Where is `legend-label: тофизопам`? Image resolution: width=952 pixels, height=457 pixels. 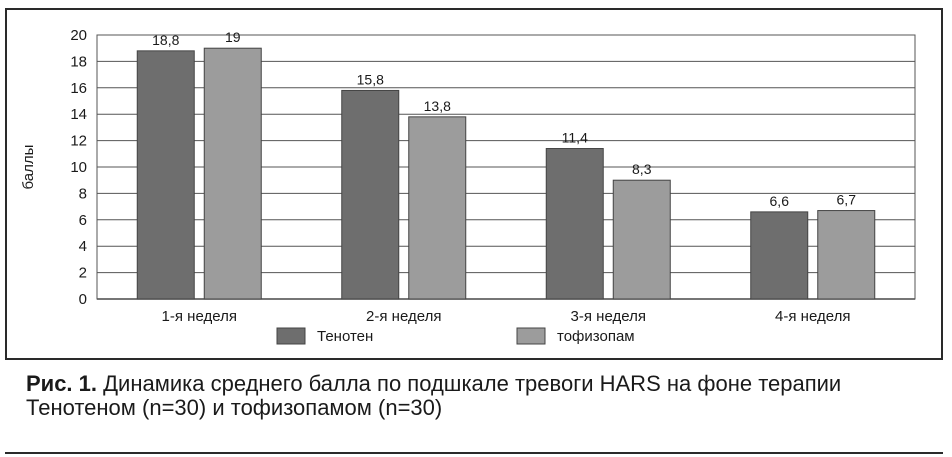 legend-label: тофизопам is located at coordinates (596, 336).